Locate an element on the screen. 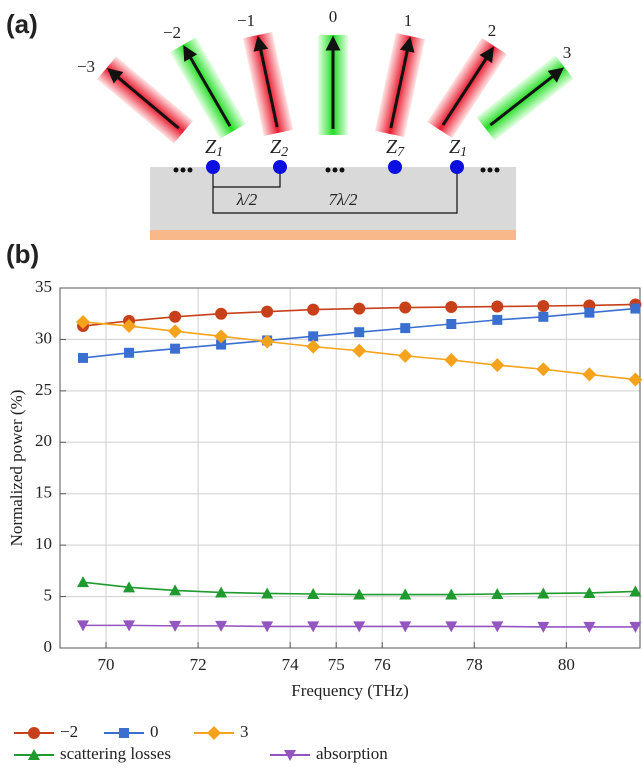  meta-atom is located at coordinates (335, 167).